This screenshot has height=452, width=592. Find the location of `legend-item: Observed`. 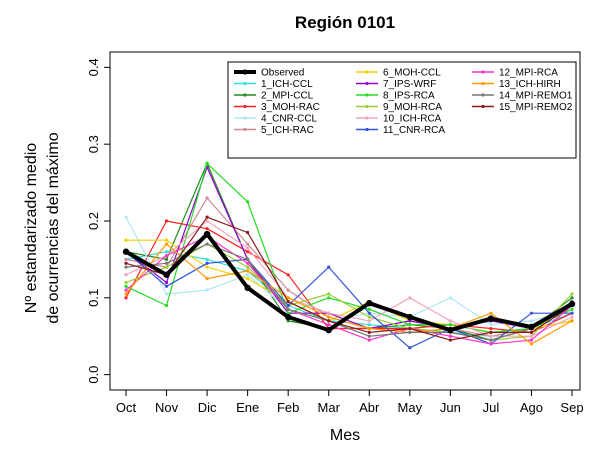

legend-item: Observed is located at coordinates (269, 73).